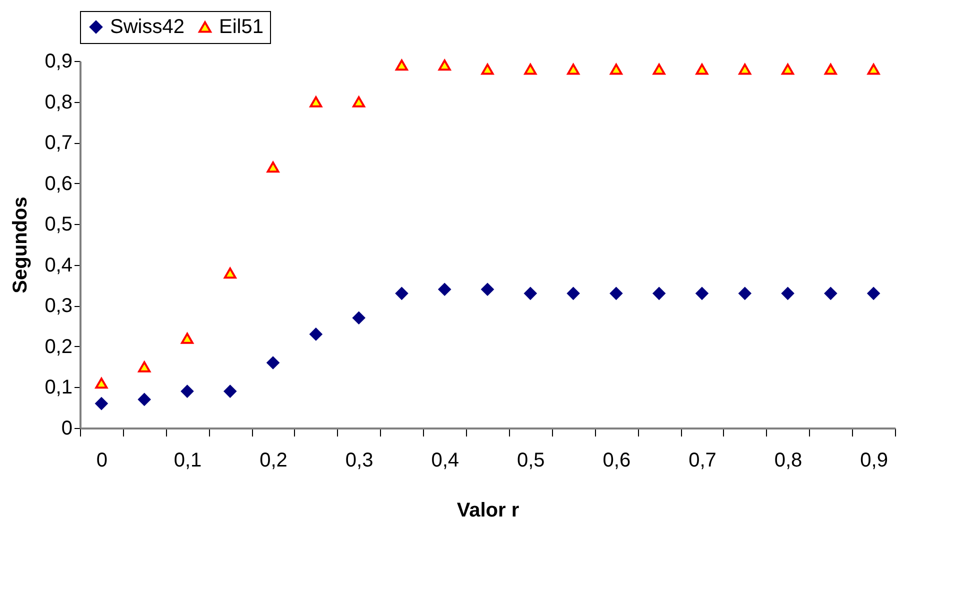 The height and width of the screenshot is (601, 953). What do you see at coordinates (702, 461) in the screenshot?
I see `x-tick-label: 0,7` at bounding box center [702, 461].